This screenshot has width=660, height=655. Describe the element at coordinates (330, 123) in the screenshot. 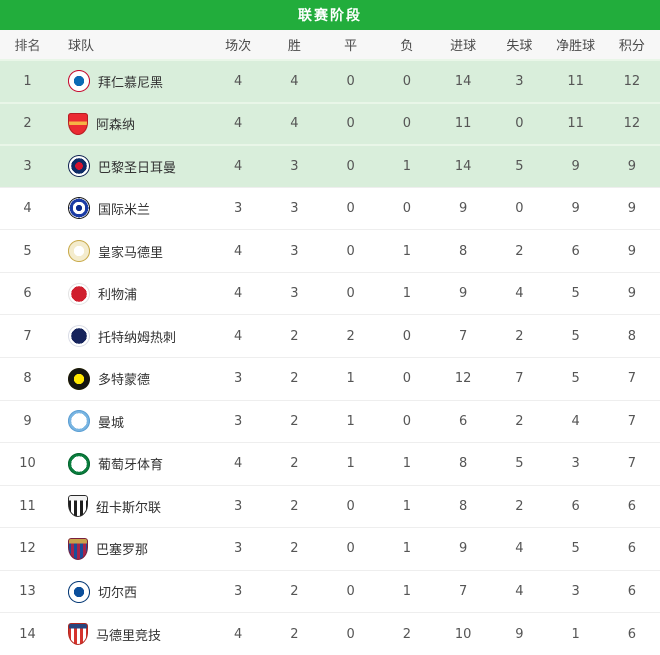

I see `table-row: 2 阿森纳 4 4 0 0 11 0 11 12` at that location.